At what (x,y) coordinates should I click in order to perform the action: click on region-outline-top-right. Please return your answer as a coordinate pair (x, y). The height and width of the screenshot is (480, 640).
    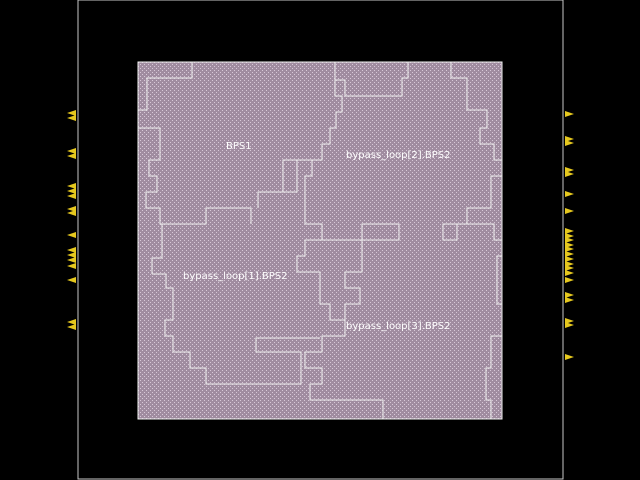
    Looking at the image, I should click on (372, 79).